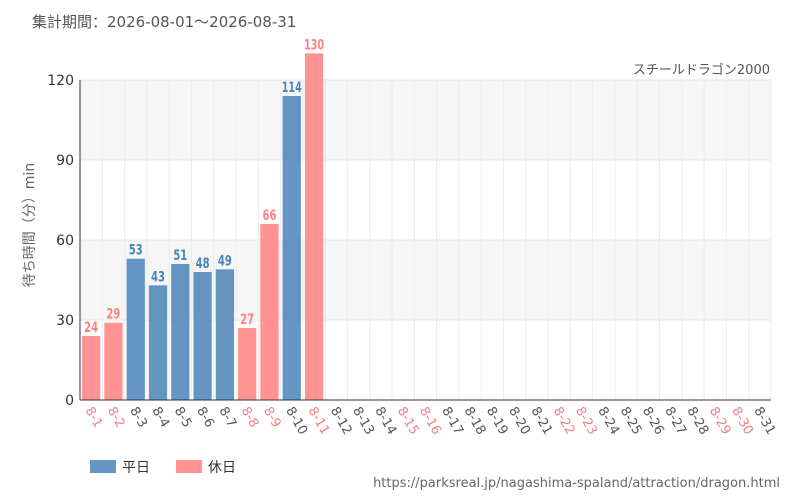 Image resolution: width=800 pixels, height=500 pixels. What do you see at coordinates (250, 418) in the screenshot?
I see `x-tick-8-8: 8-8` at bounding box center [250, 418].